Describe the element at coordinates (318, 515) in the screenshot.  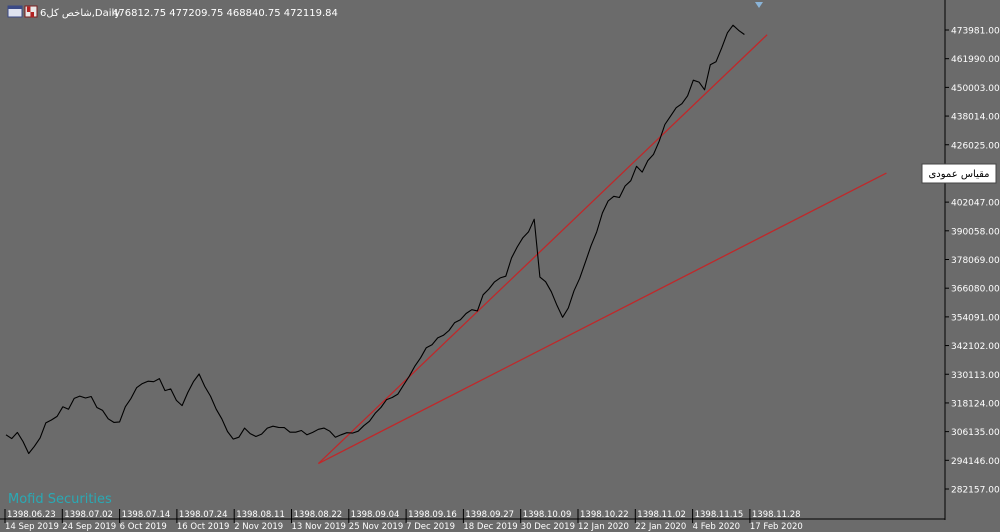
I see `x-tick-label-persian: 1398.08.22` at that location.